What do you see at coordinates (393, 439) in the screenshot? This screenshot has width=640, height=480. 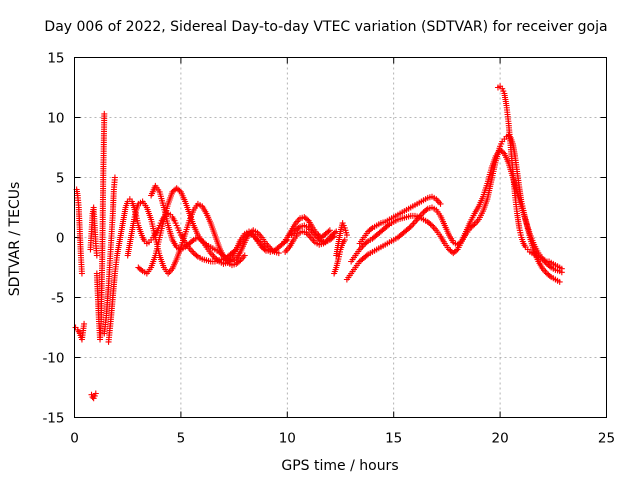 I see `x-tick-label: 15` at bounding box center [393, 439].